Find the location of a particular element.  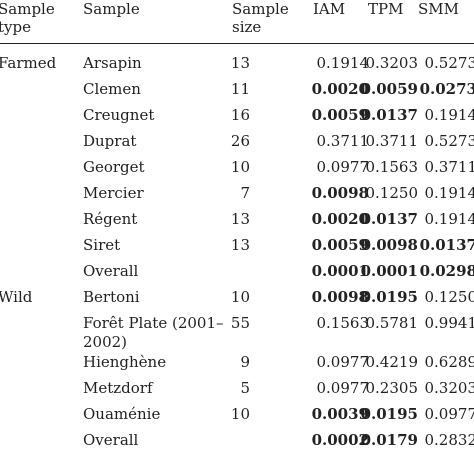

row-smm-value: 0.9941 is located at coordinates (449, 323).